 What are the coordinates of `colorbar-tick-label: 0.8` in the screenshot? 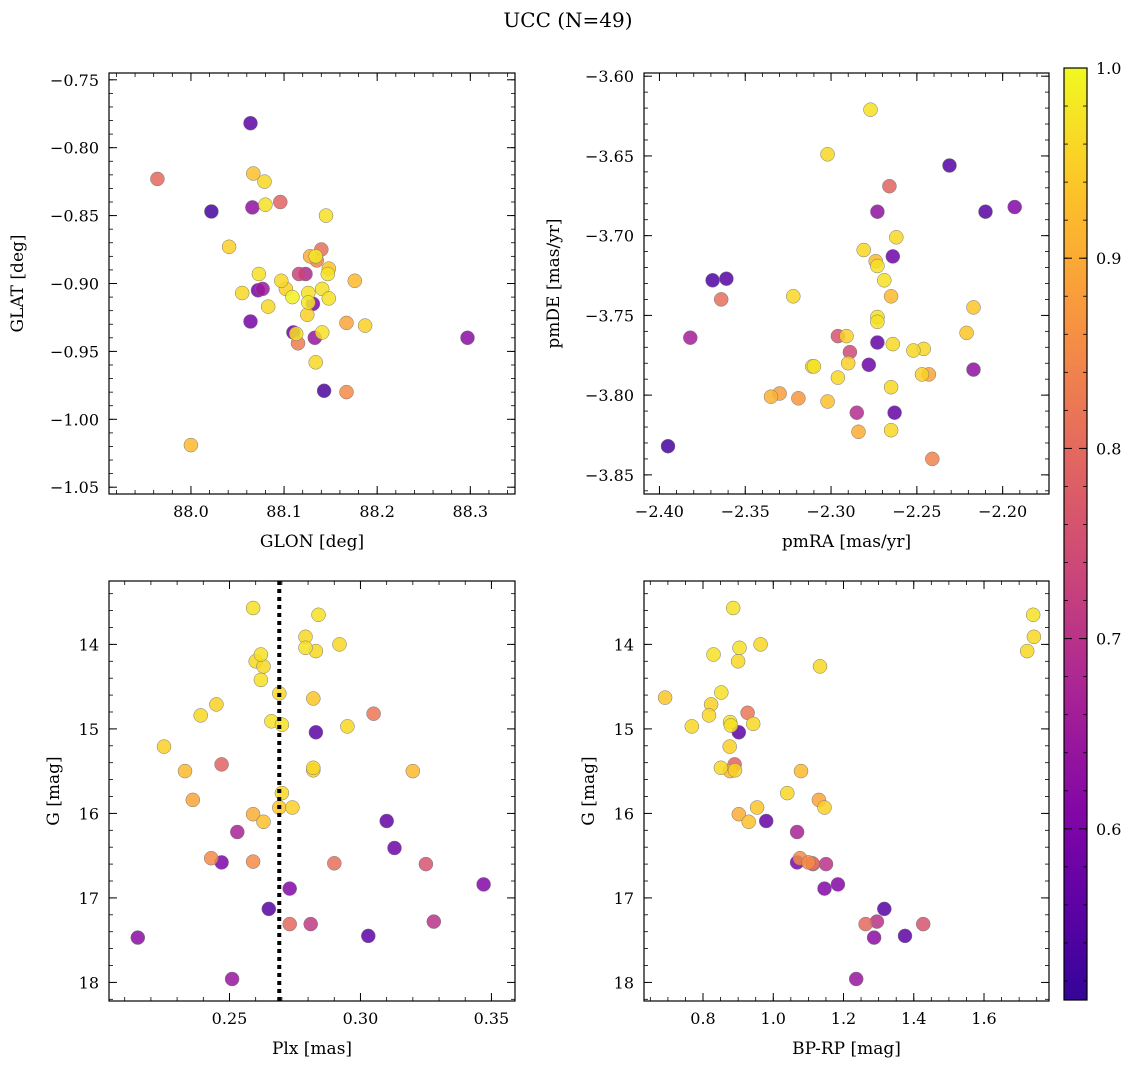 It's located at (1108, 448).